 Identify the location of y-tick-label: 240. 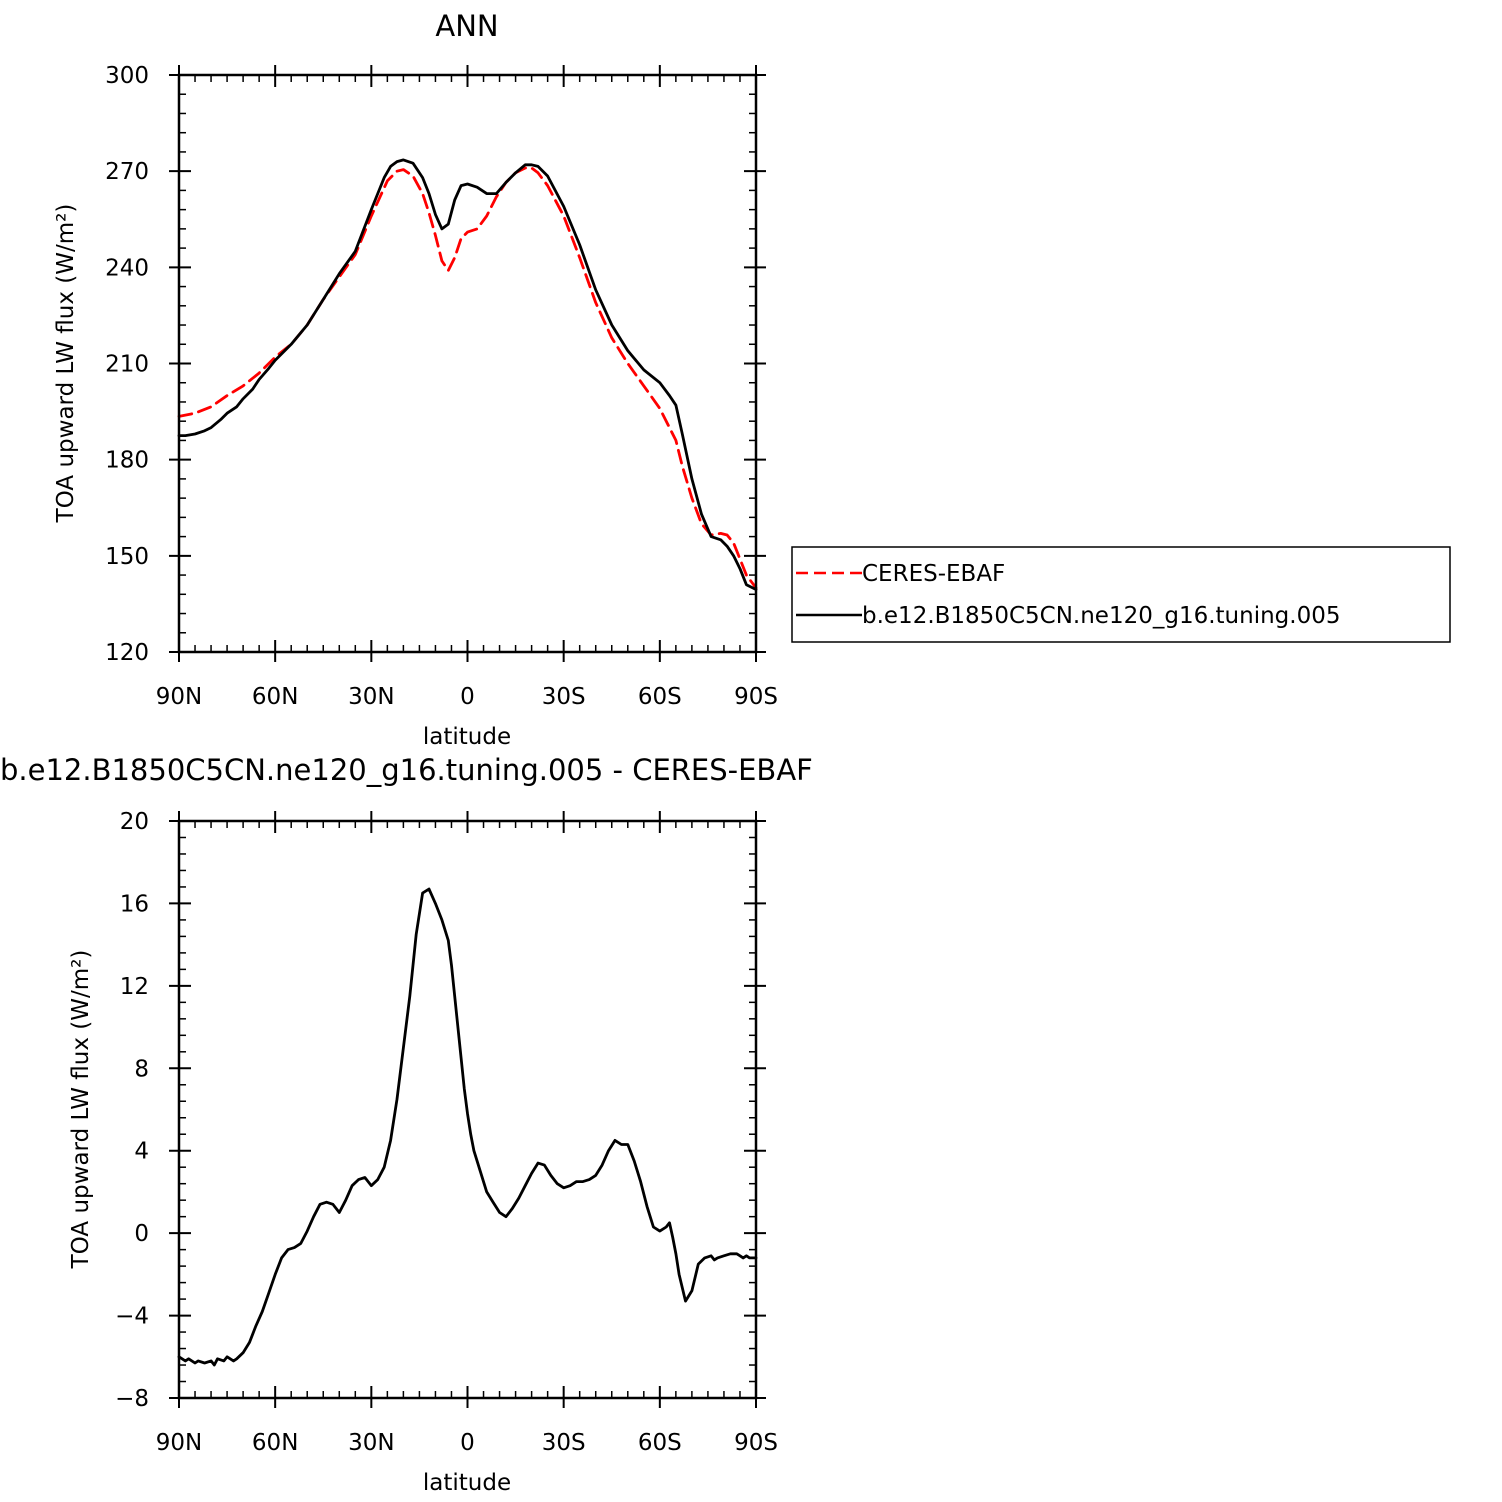
(127, 268).